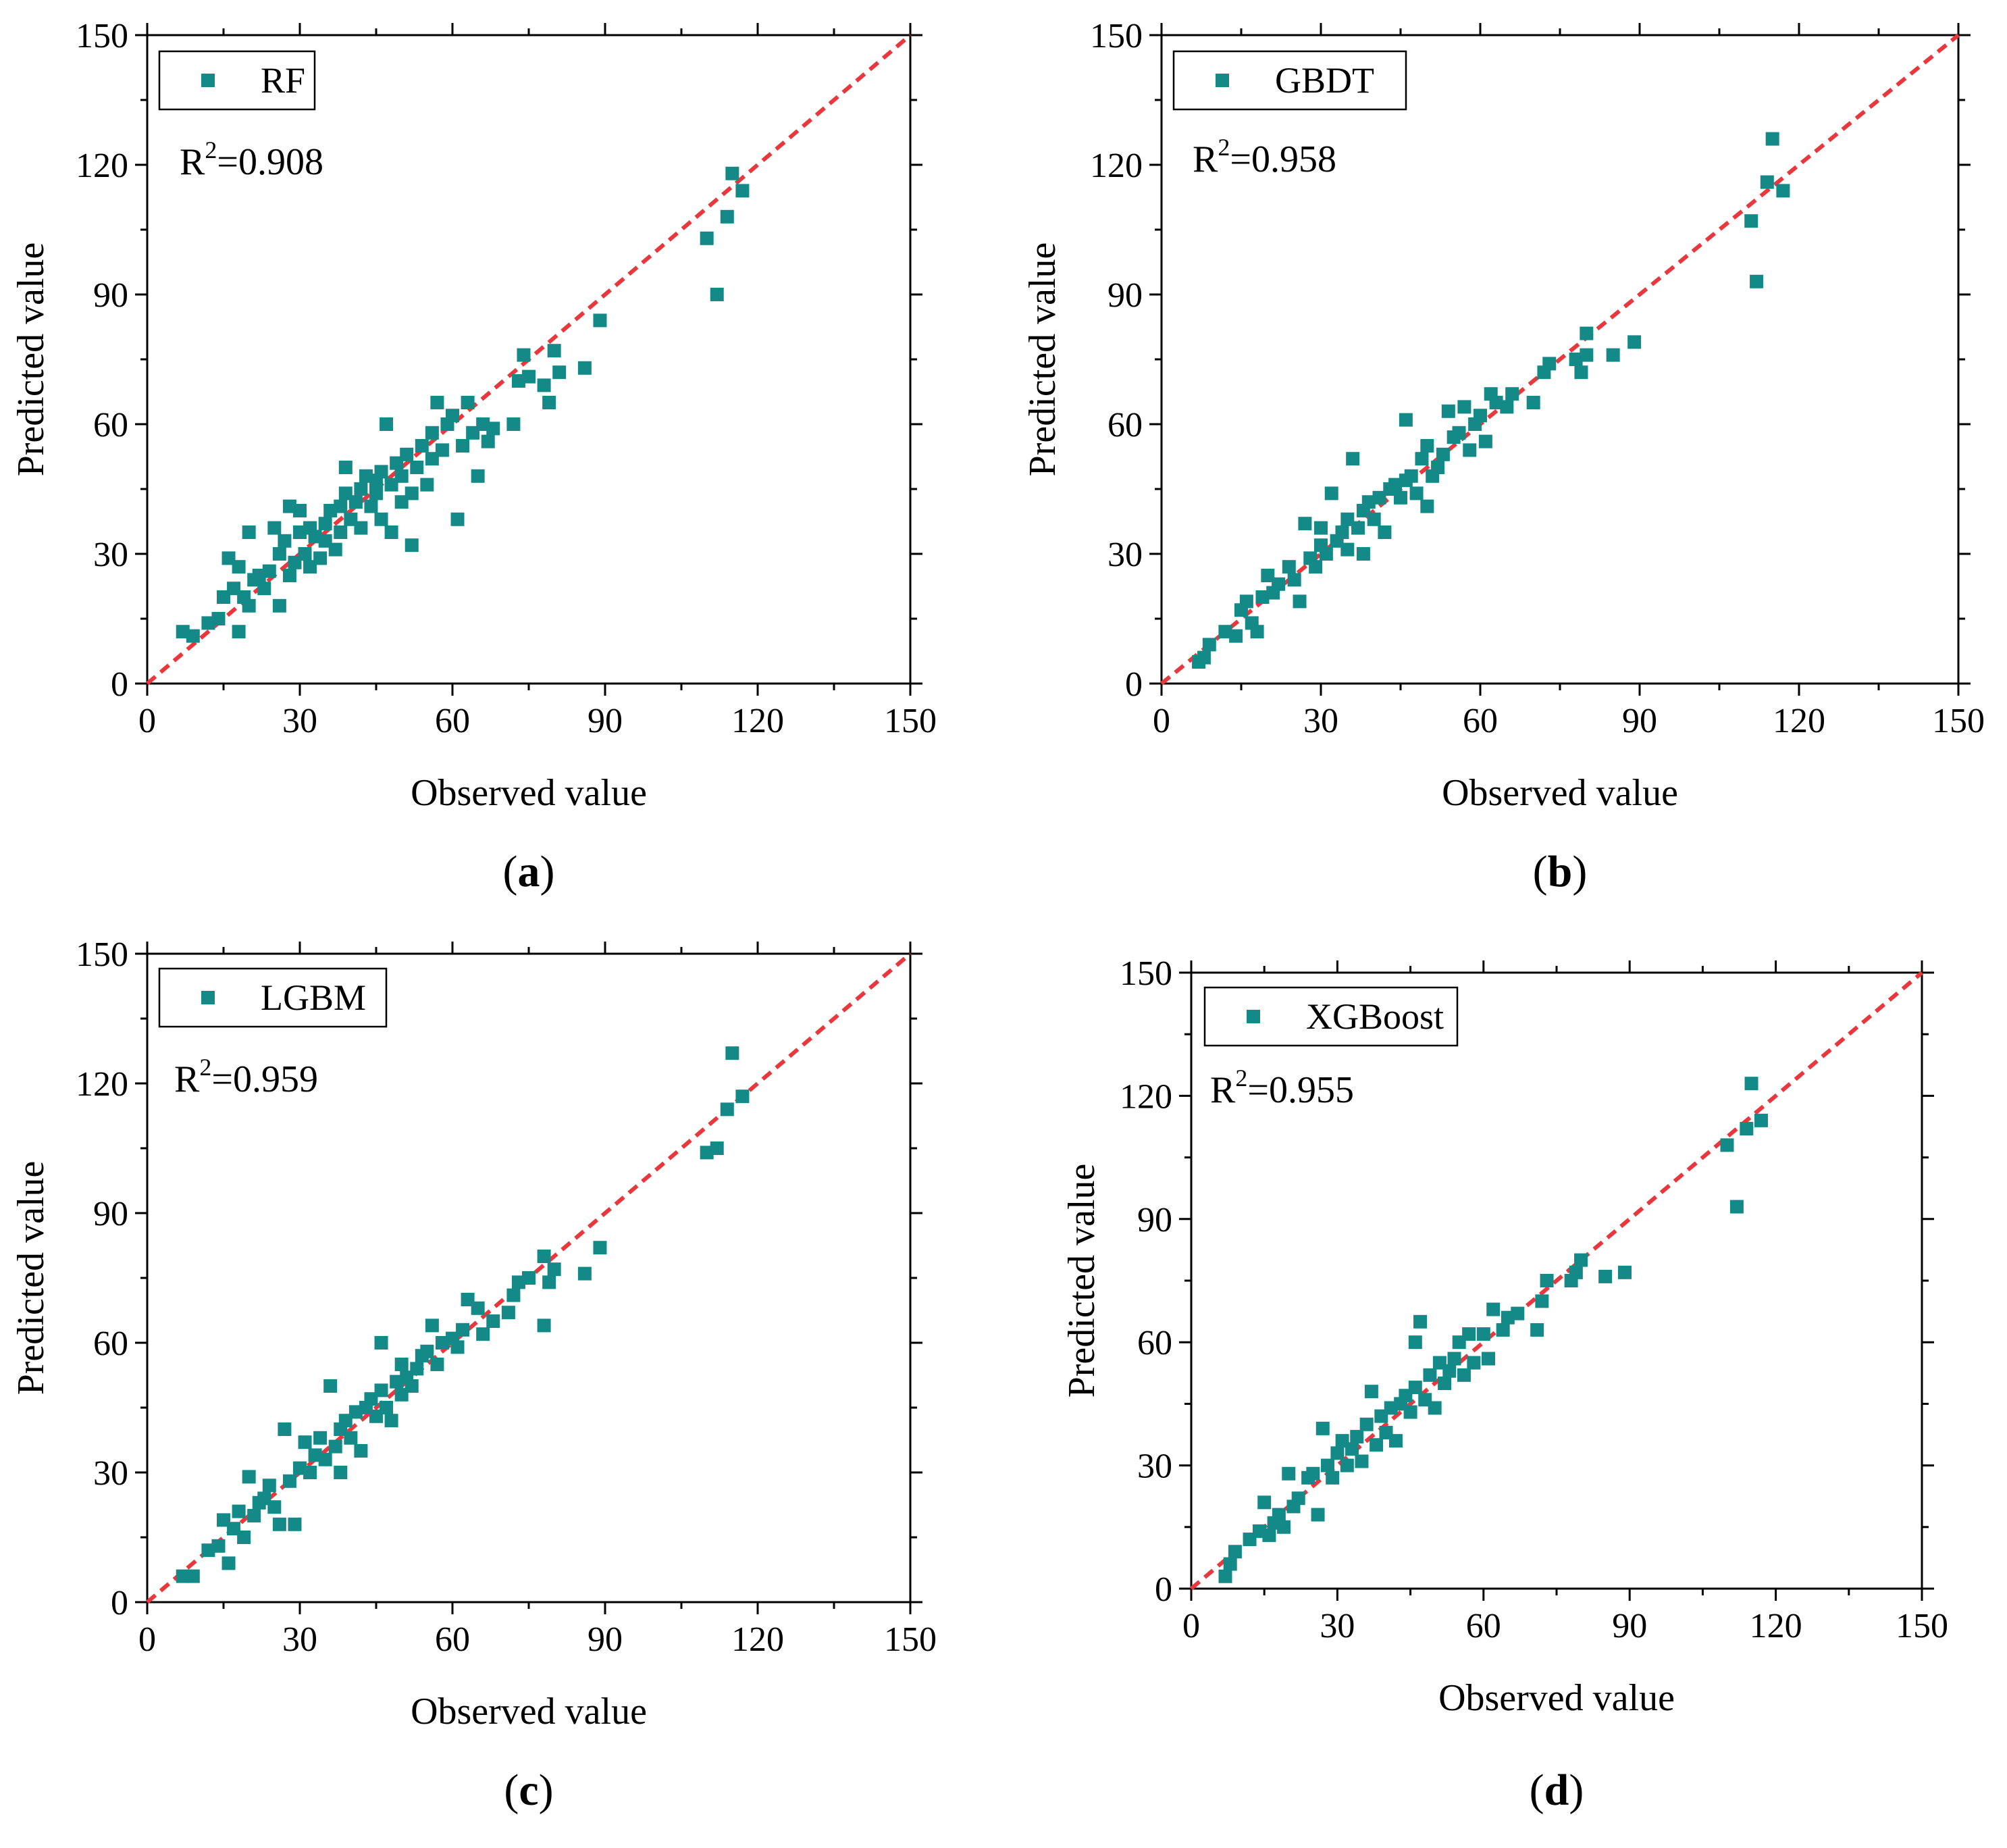  What do you see at coordinates (252, 159) in the screenshot?
I see `r2-annotation: R2=0.908` at bounding box center [252, 159].